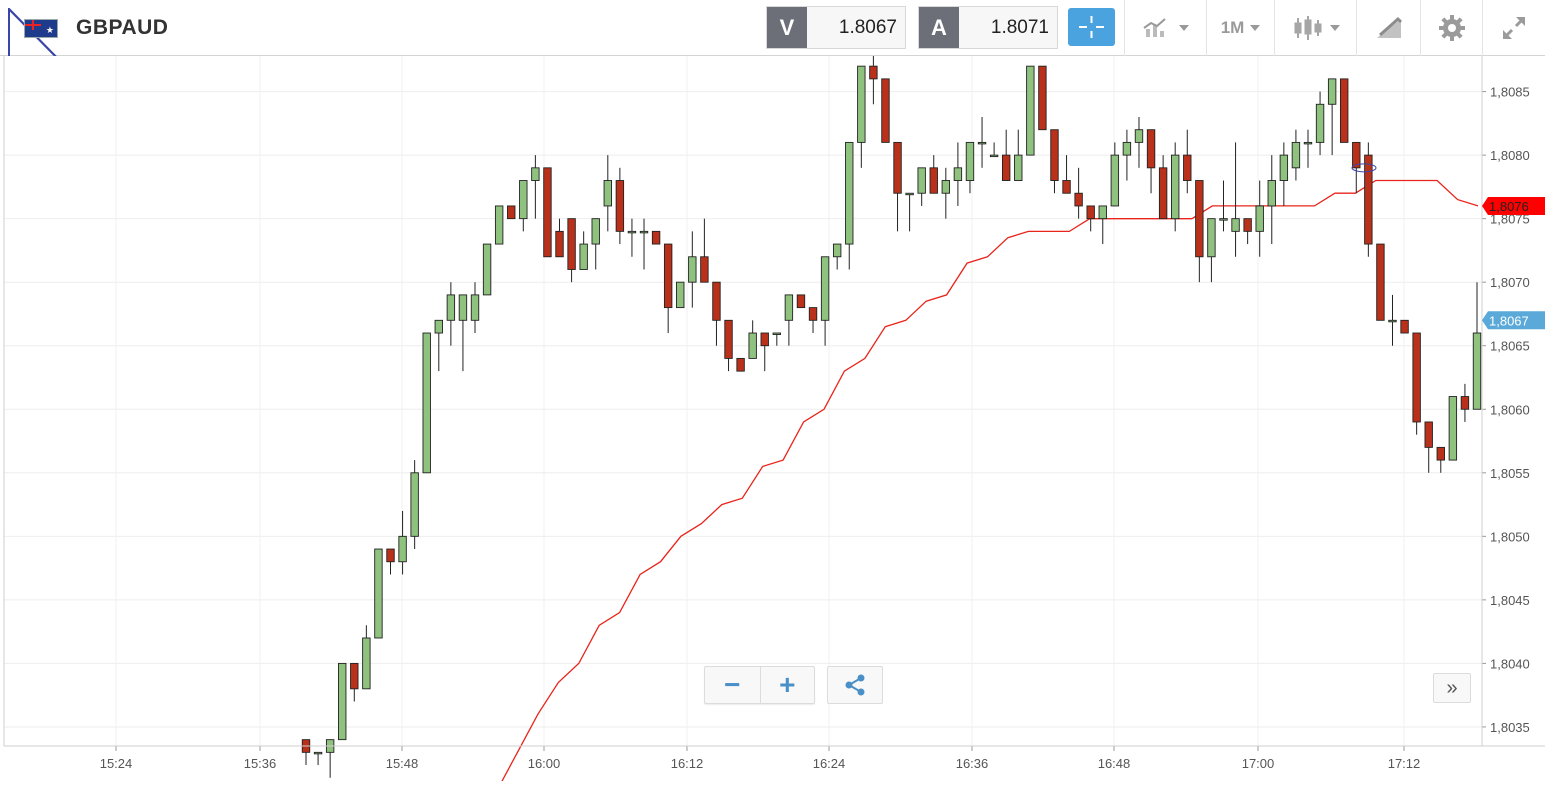 Image resolution: width=1545 pixels, height=786 pixels. I want to click on chart-type-icon, so click(1154, 27).